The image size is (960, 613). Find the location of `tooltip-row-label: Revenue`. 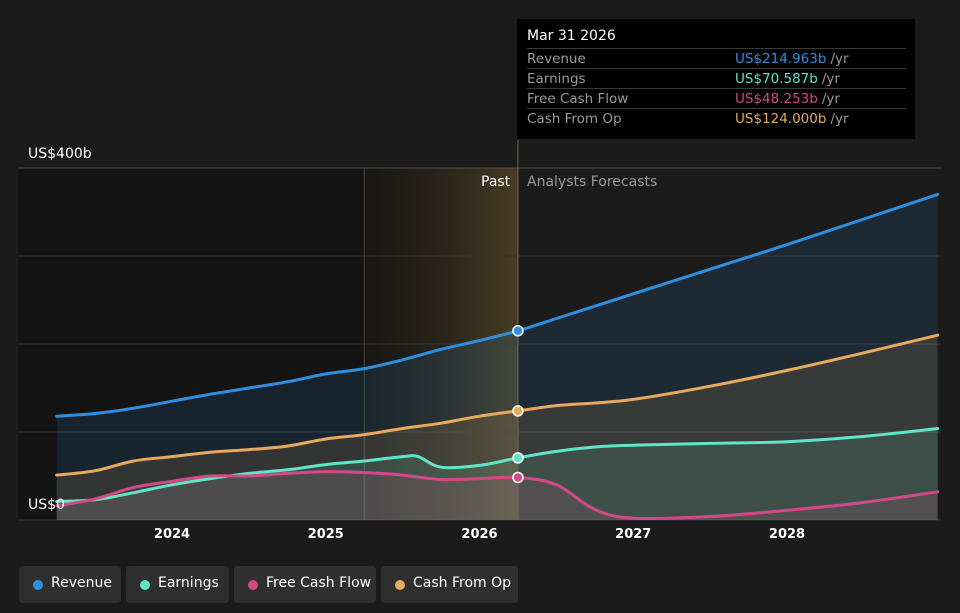

tooltip-row-label: Revenue is located at coordinates (556, 59).